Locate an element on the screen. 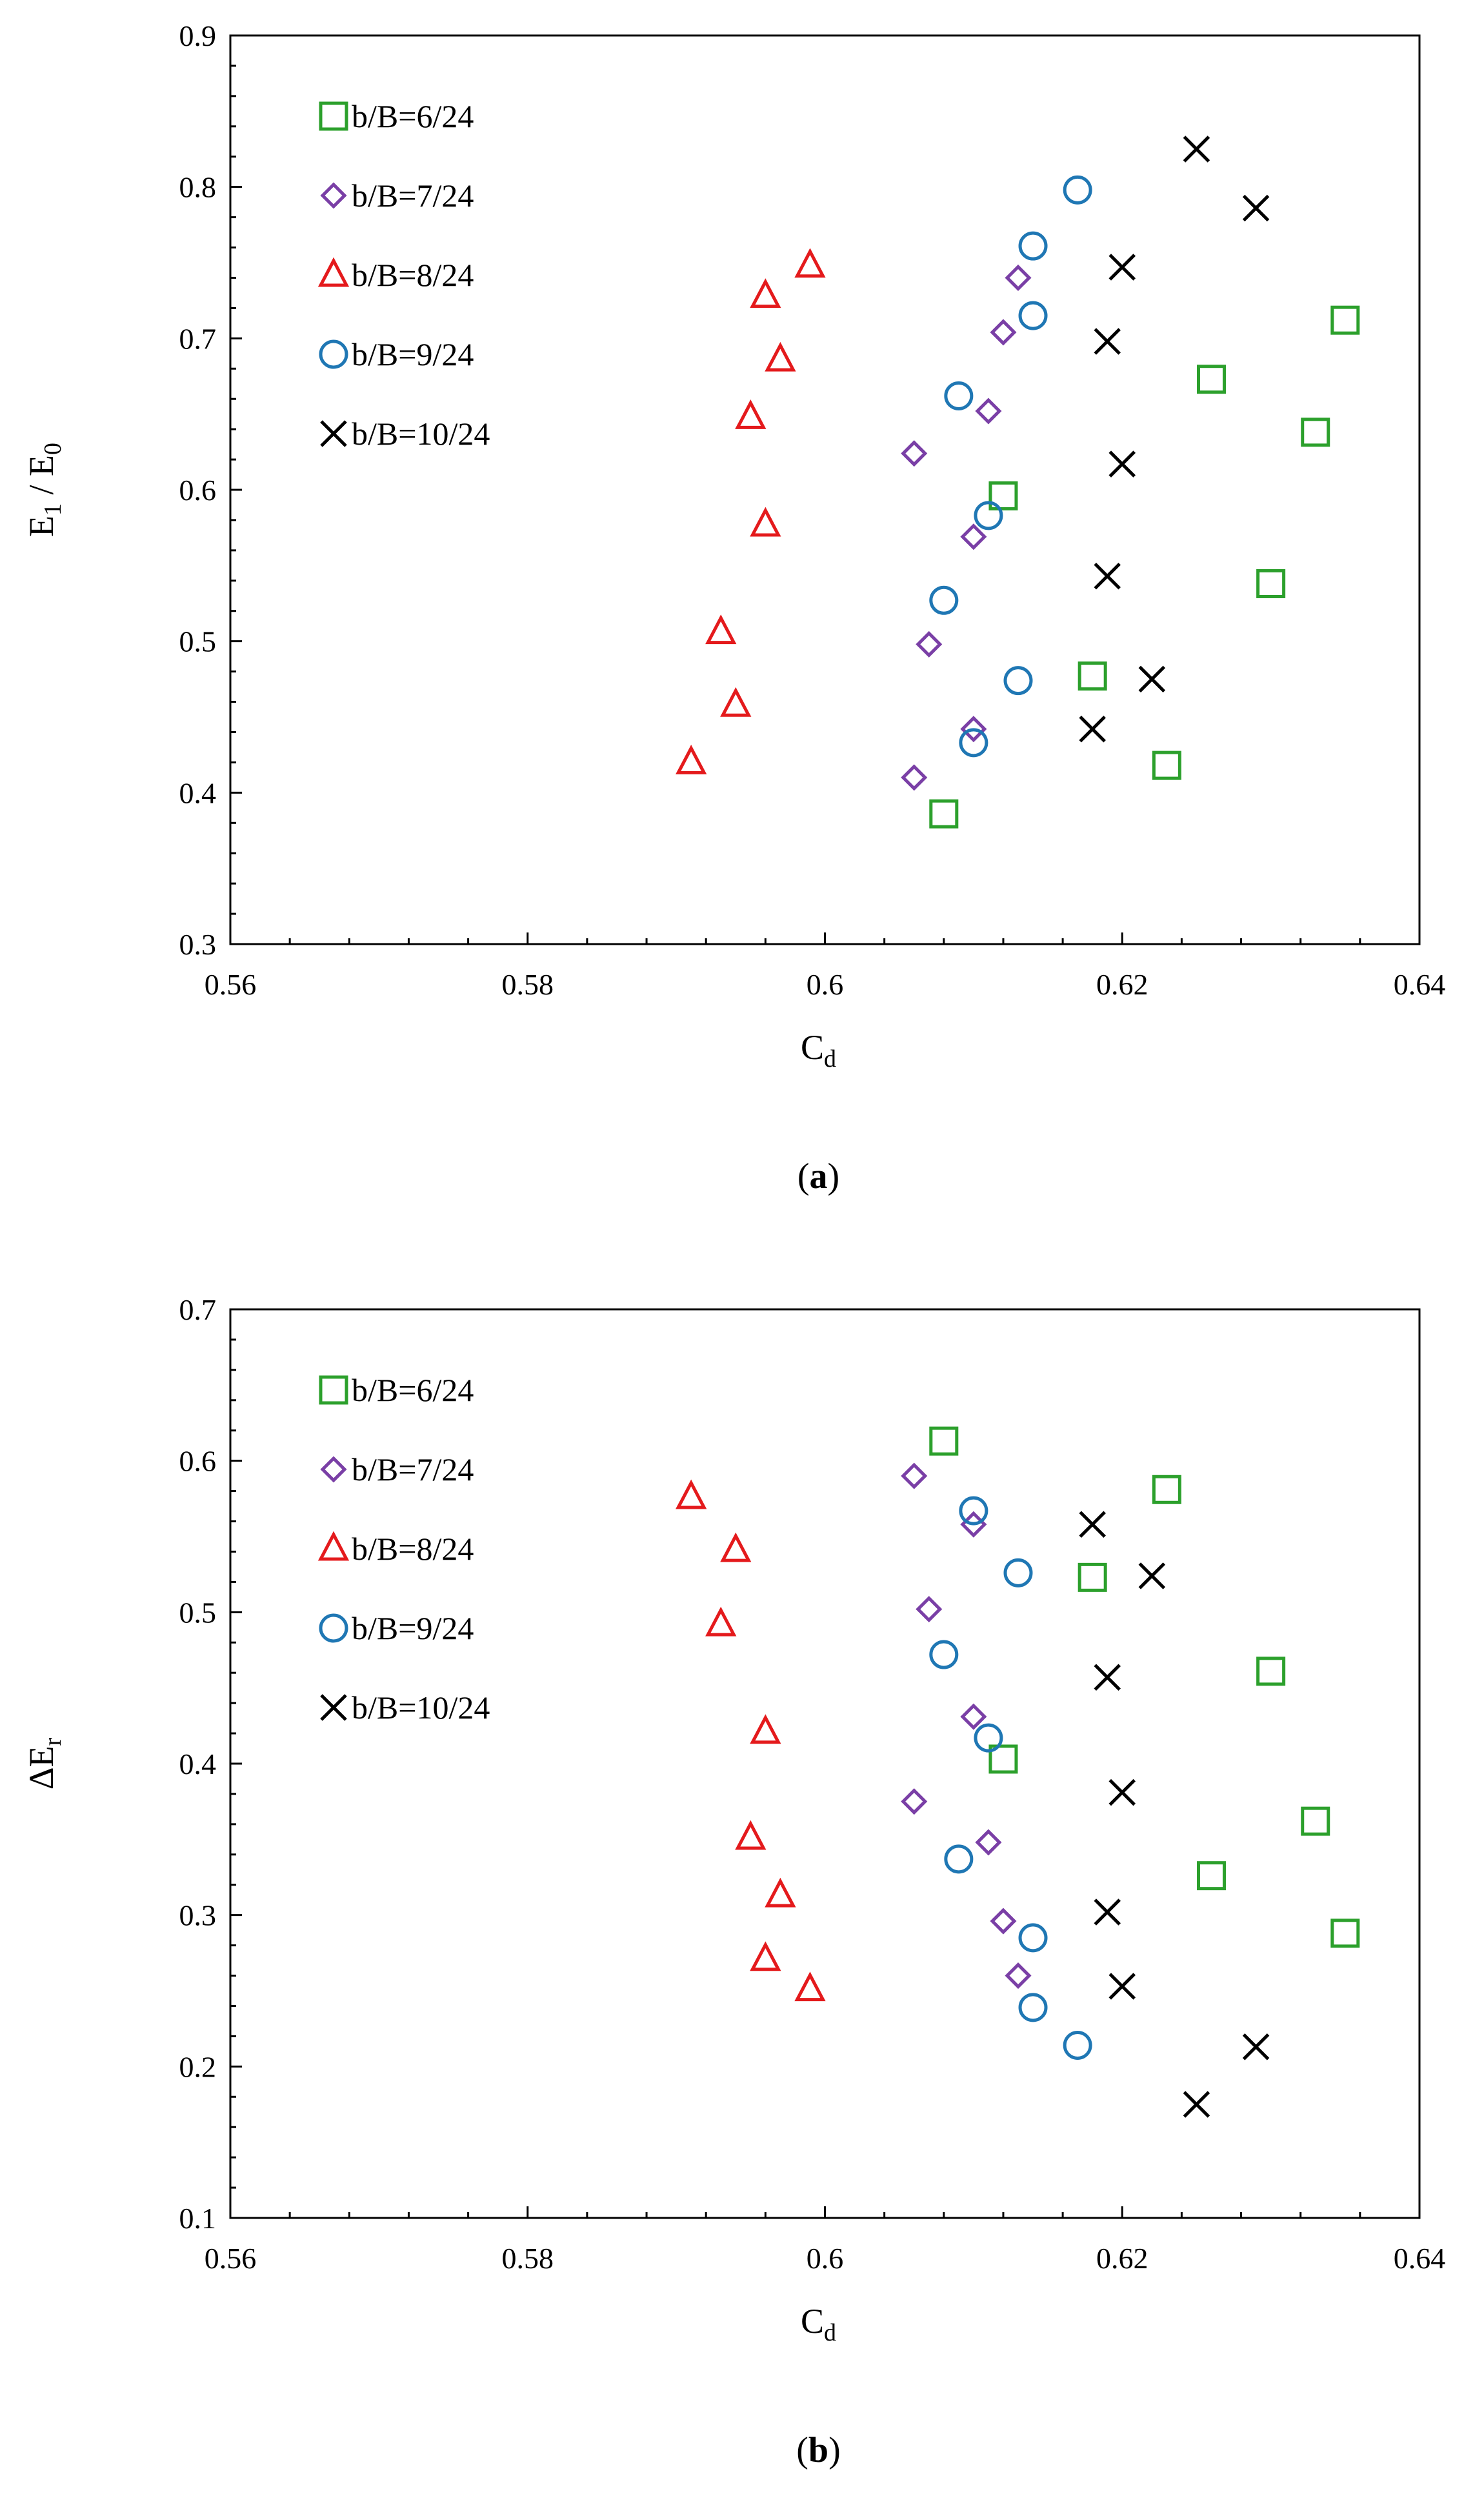  legend-label: b/B=8/24 is located at coordinates (413, 1549).